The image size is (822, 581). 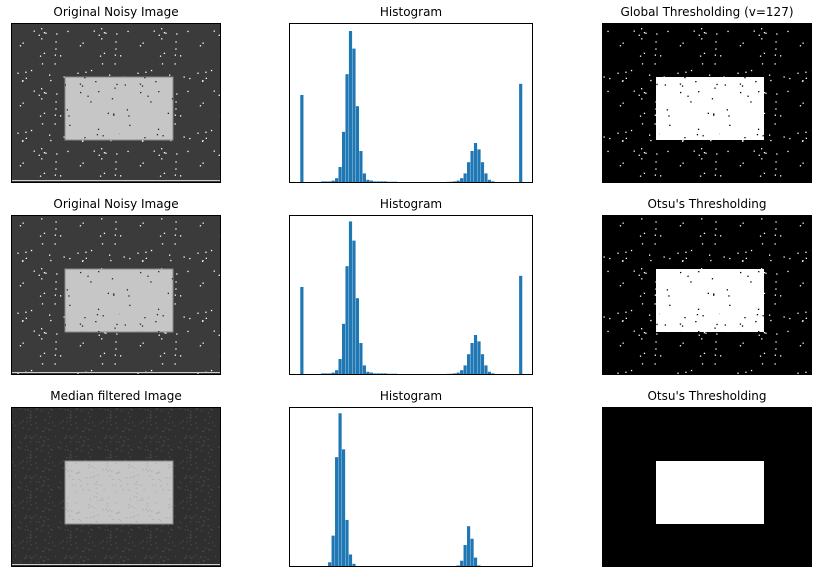 What do you see at coordinates (710, 492) in the screenshot?
I see `bright-region` at bounding box center [710, 492].